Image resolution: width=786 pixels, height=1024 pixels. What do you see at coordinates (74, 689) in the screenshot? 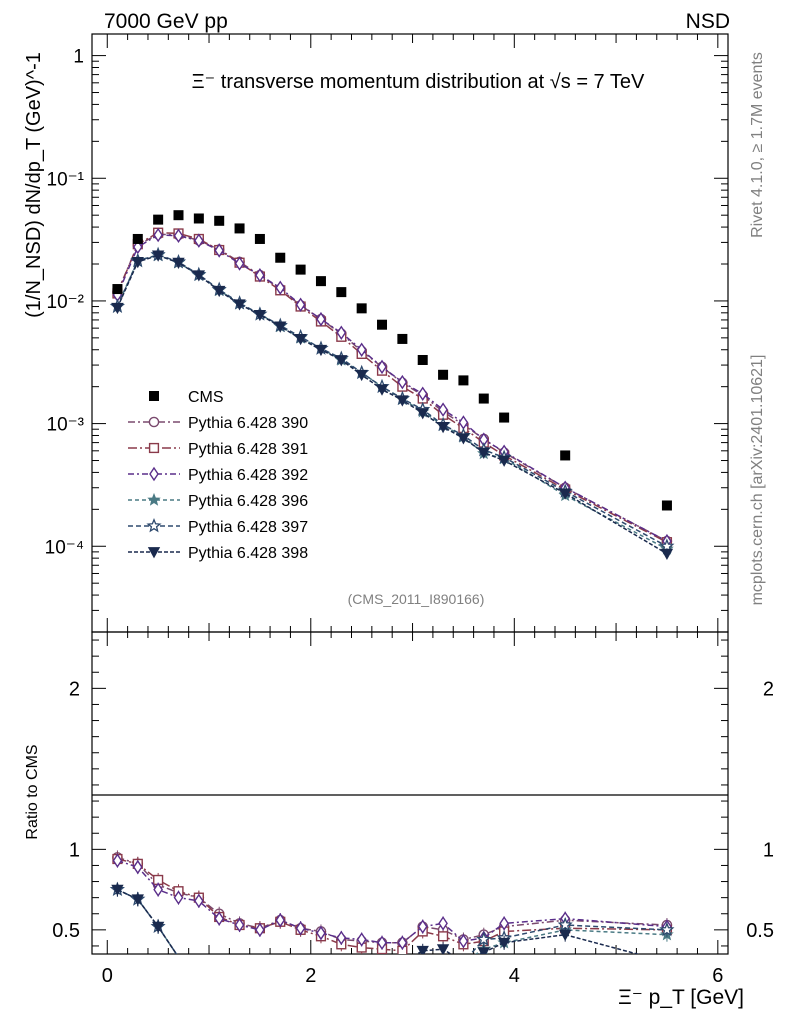
I see `ratio-y-tick-label: 2` at bounding box center [74, 689].